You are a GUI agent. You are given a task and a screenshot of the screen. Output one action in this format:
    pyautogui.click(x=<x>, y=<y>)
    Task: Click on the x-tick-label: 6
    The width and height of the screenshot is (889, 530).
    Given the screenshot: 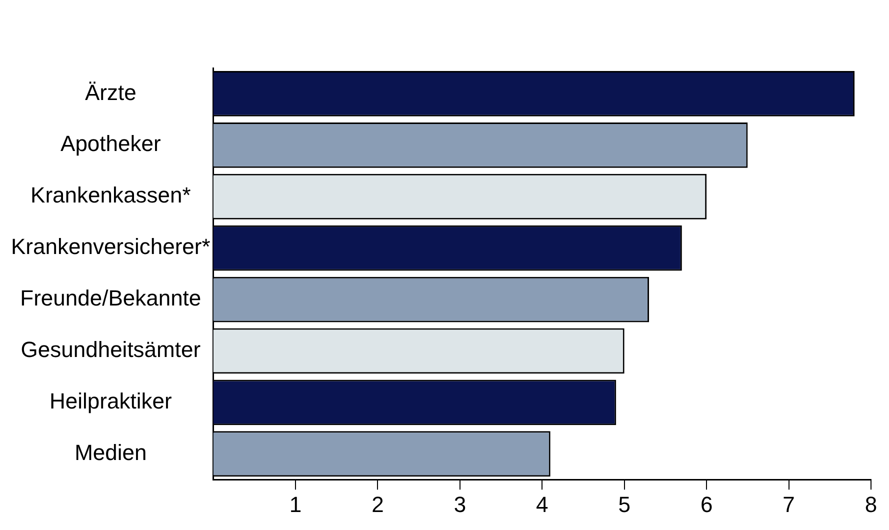 What is the action you would take?
    pyautogui.click(x=706, y=504)
    